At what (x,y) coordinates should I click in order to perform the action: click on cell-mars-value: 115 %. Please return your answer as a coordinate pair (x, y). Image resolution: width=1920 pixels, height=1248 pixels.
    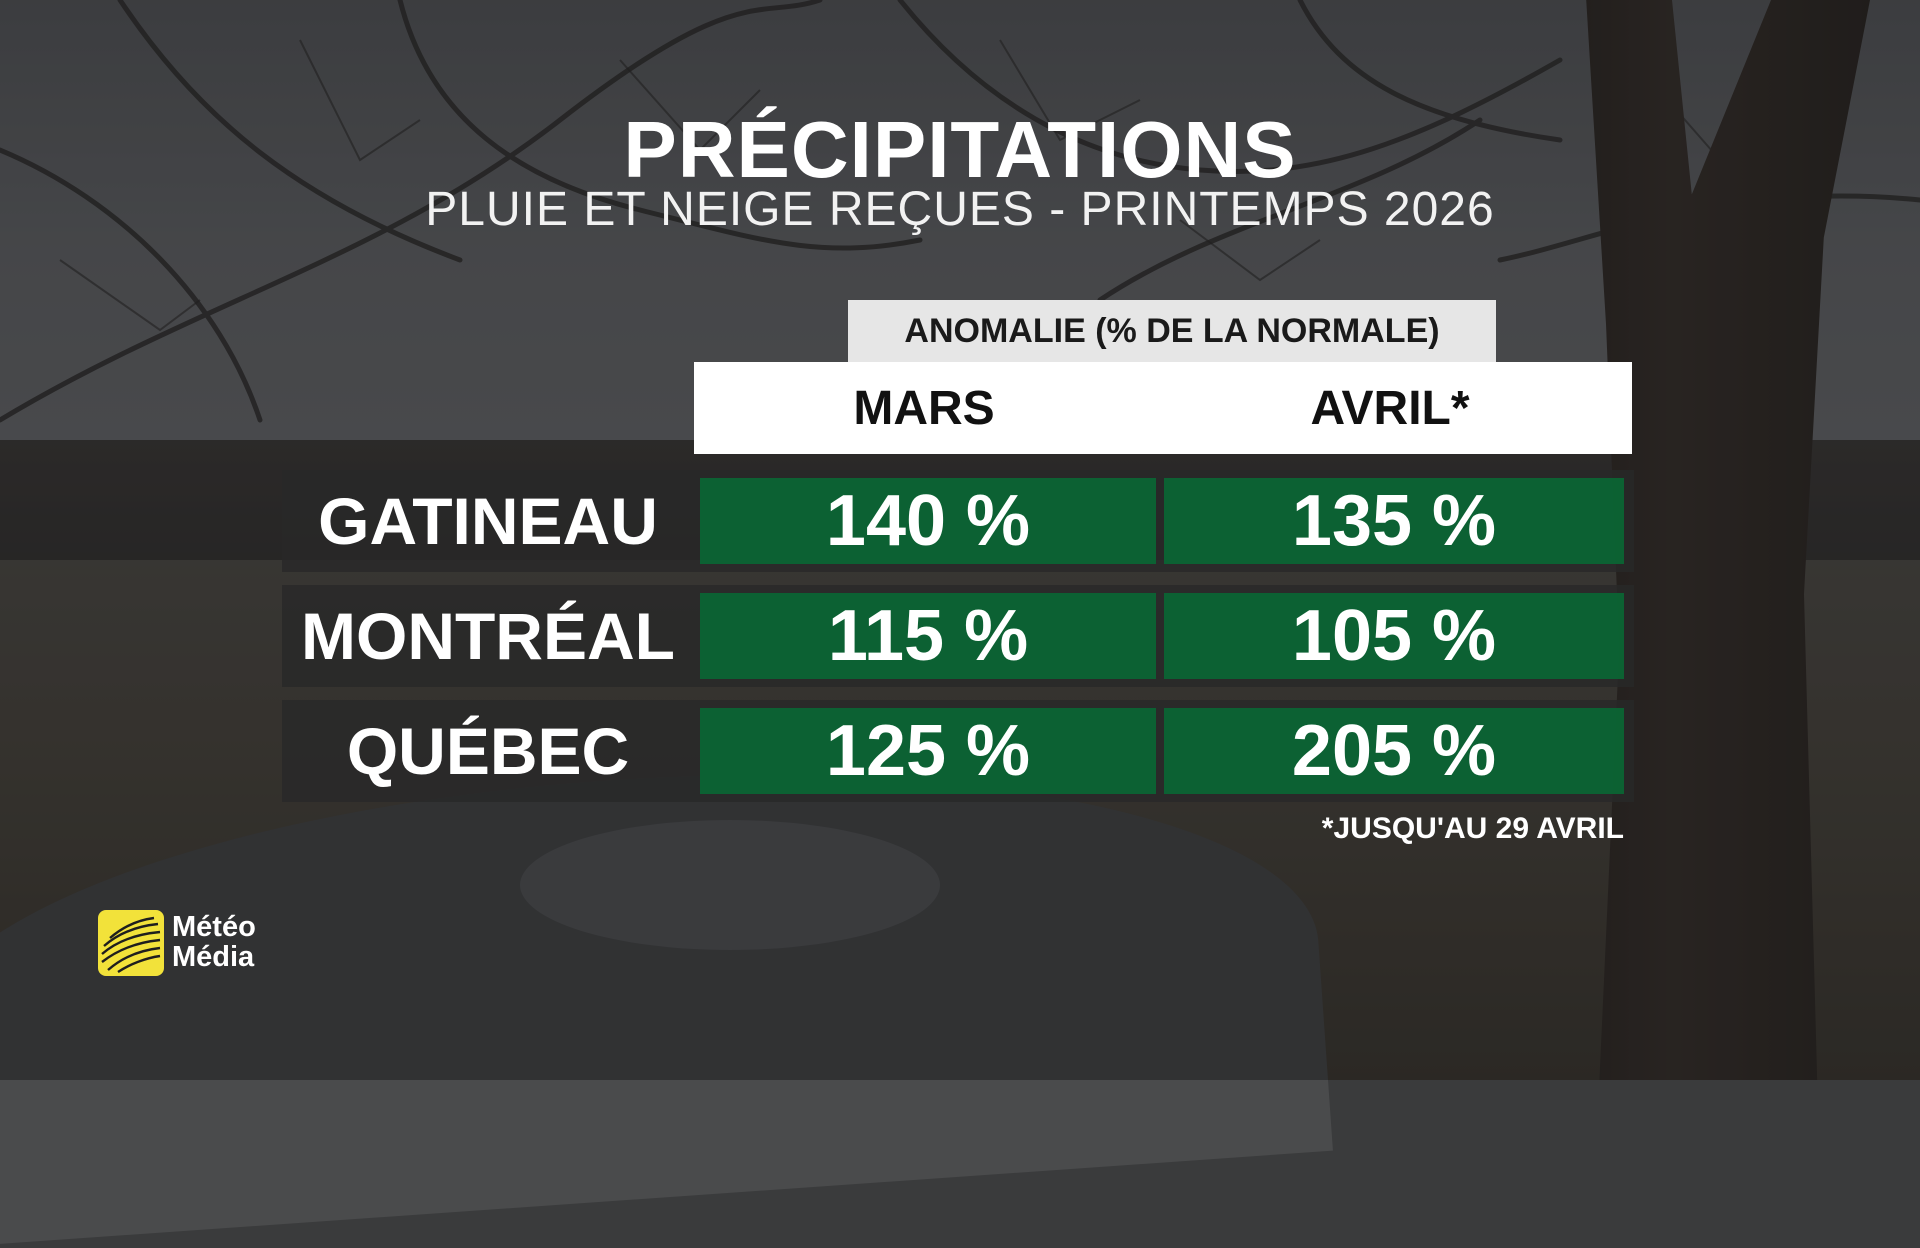
    Looking at the image, I should click on (928, 636).